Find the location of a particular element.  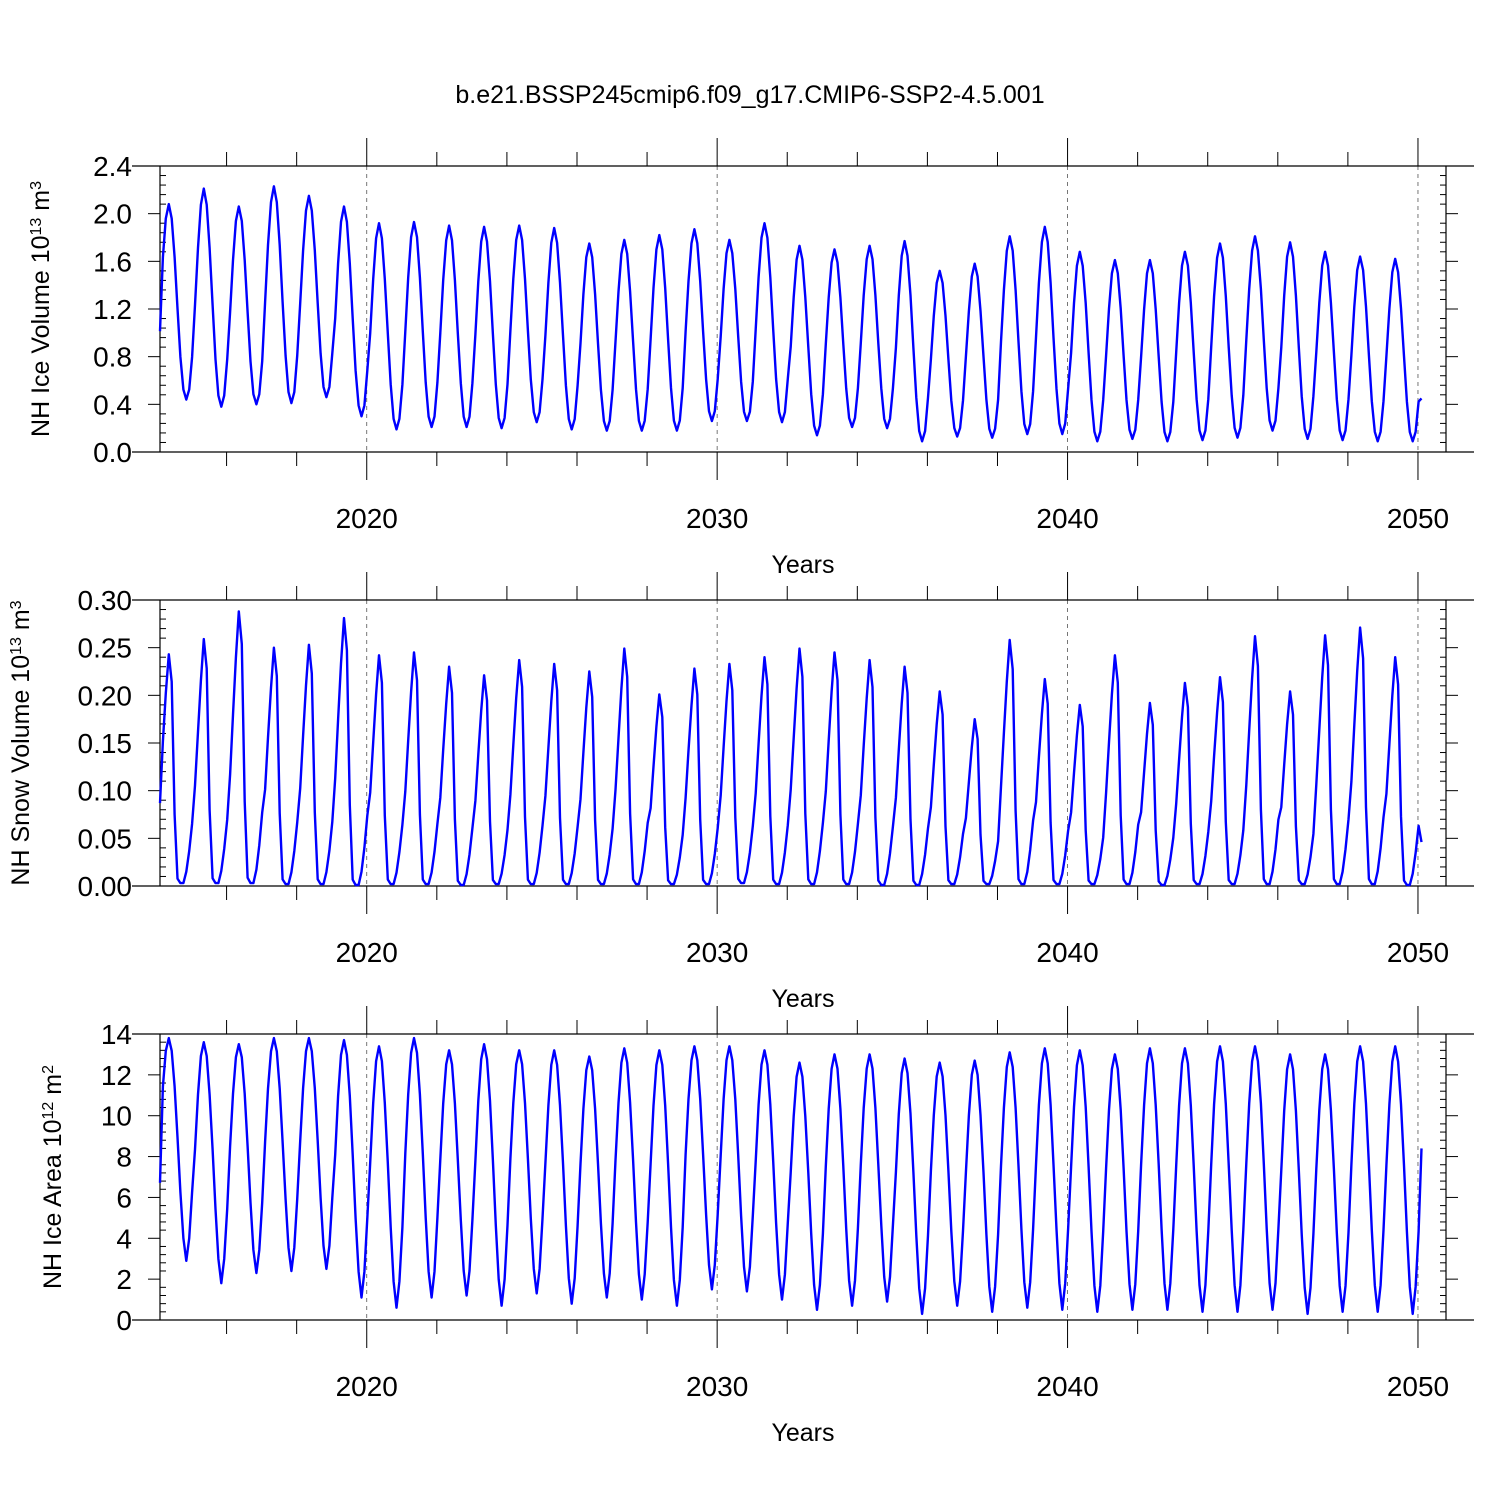

y-tick-label: 0.0 is located at coordinates (112, 452).